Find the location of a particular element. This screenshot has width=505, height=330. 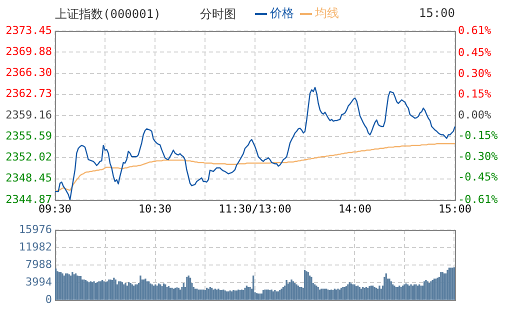

legend-label: 价格 is located at coordinates (281, 13).